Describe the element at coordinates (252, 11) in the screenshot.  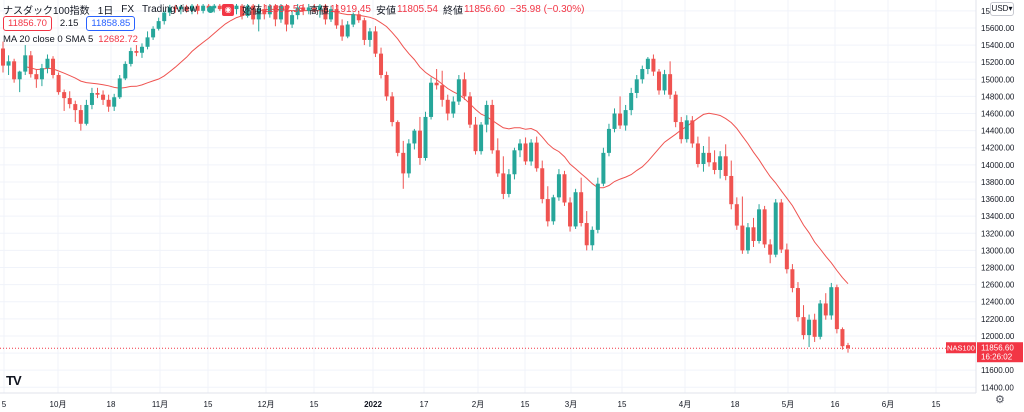
I see `ohlc-open-label: 始値` at that location.